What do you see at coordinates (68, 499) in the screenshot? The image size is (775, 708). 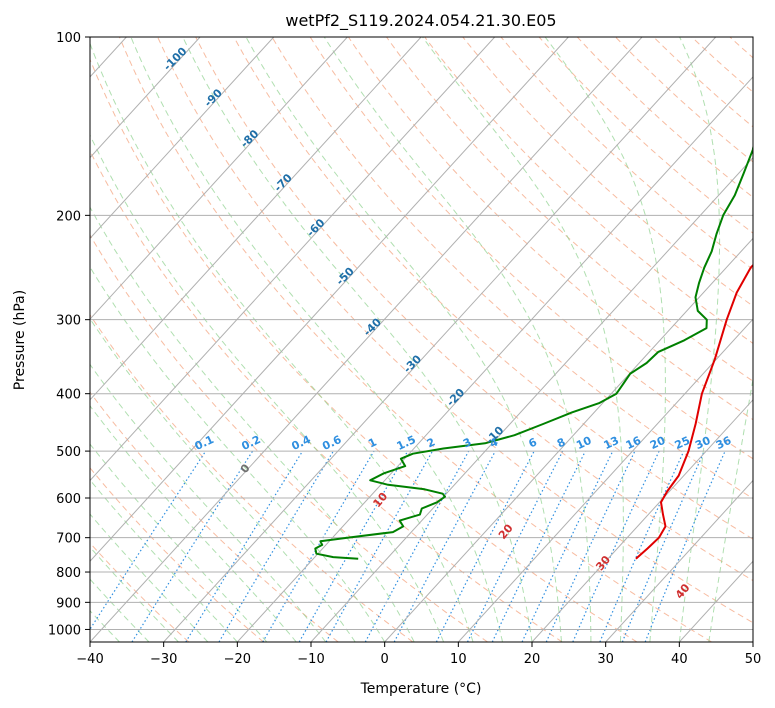 I see `y-tick-label: 600` at bounding box center [68, 499].